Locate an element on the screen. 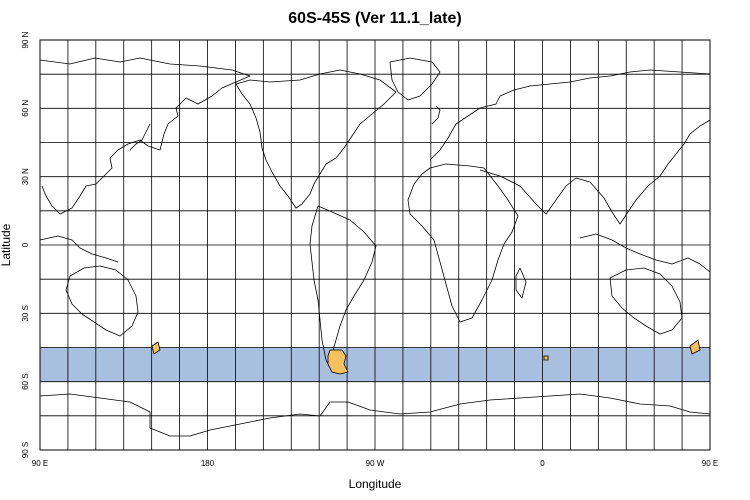 This screenshot has width=750, height=500. coastline-australia is located at coordinates (102, 301).